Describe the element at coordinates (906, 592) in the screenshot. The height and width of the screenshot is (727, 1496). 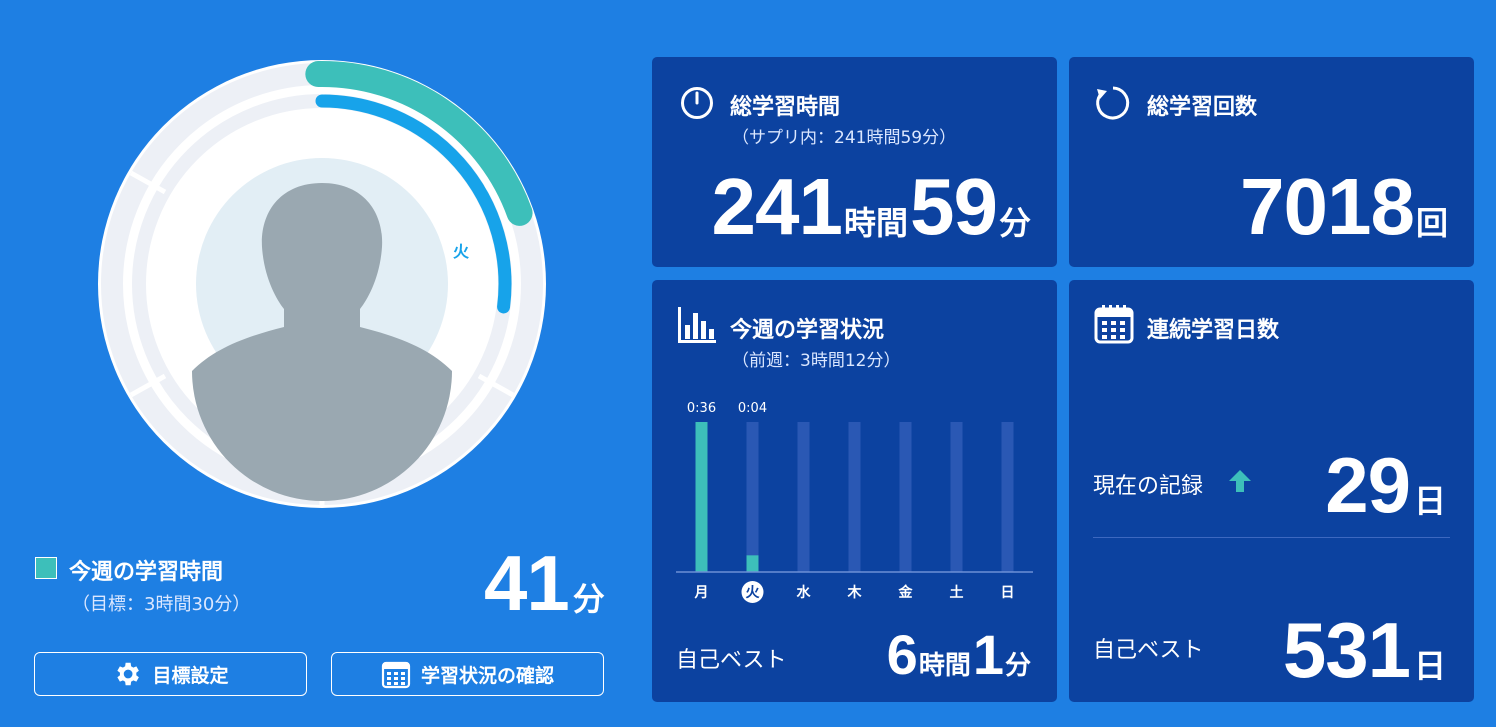
I see `day-label-4: 金` at that location.